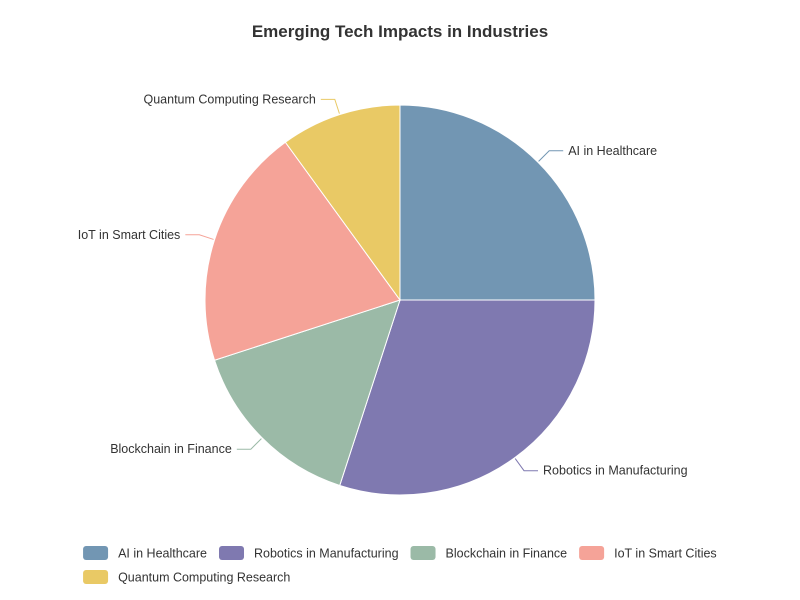  I want to click on pie-slice-blockchain-in-finance, so click(307, 393).